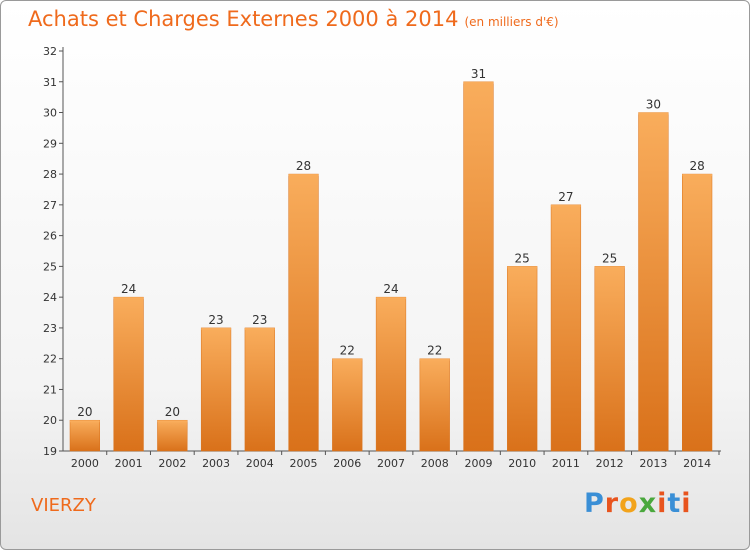  I want to click on y-tick-label: 19, so click(50, 451).